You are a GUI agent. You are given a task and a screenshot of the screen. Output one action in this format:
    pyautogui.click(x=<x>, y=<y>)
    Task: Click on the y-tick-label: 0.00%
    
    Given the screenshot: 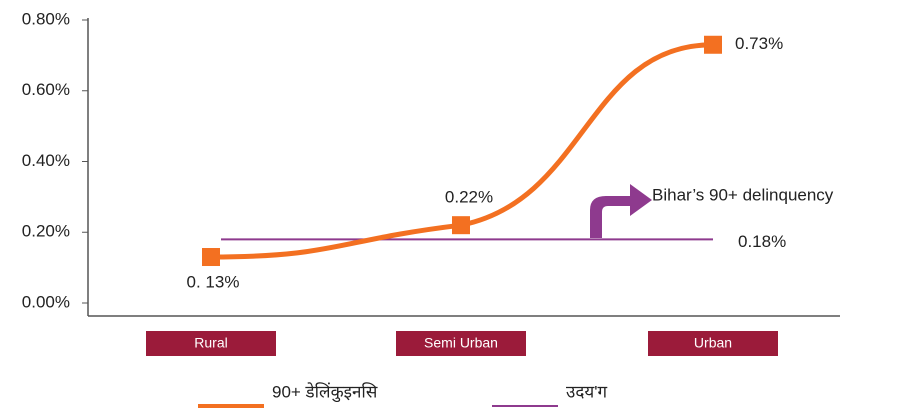 What is the action you would take?
    pyautogui.click(x=46, y=301)
    